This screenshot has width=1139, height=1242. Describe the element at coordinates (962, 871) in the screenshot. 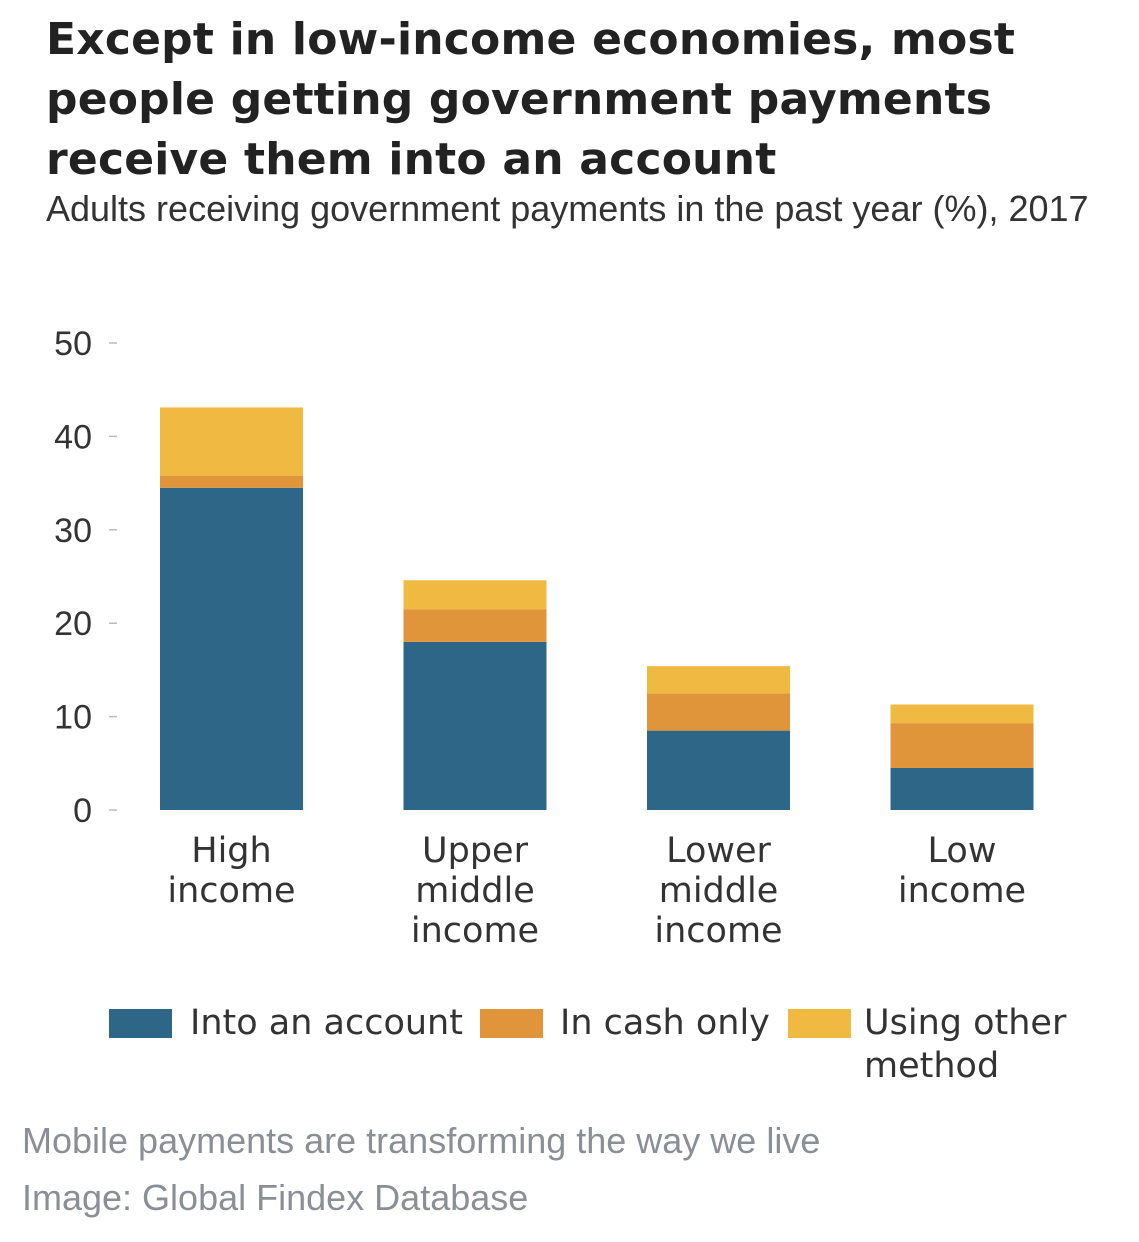

I see `x-category-label: Low income` at that location.